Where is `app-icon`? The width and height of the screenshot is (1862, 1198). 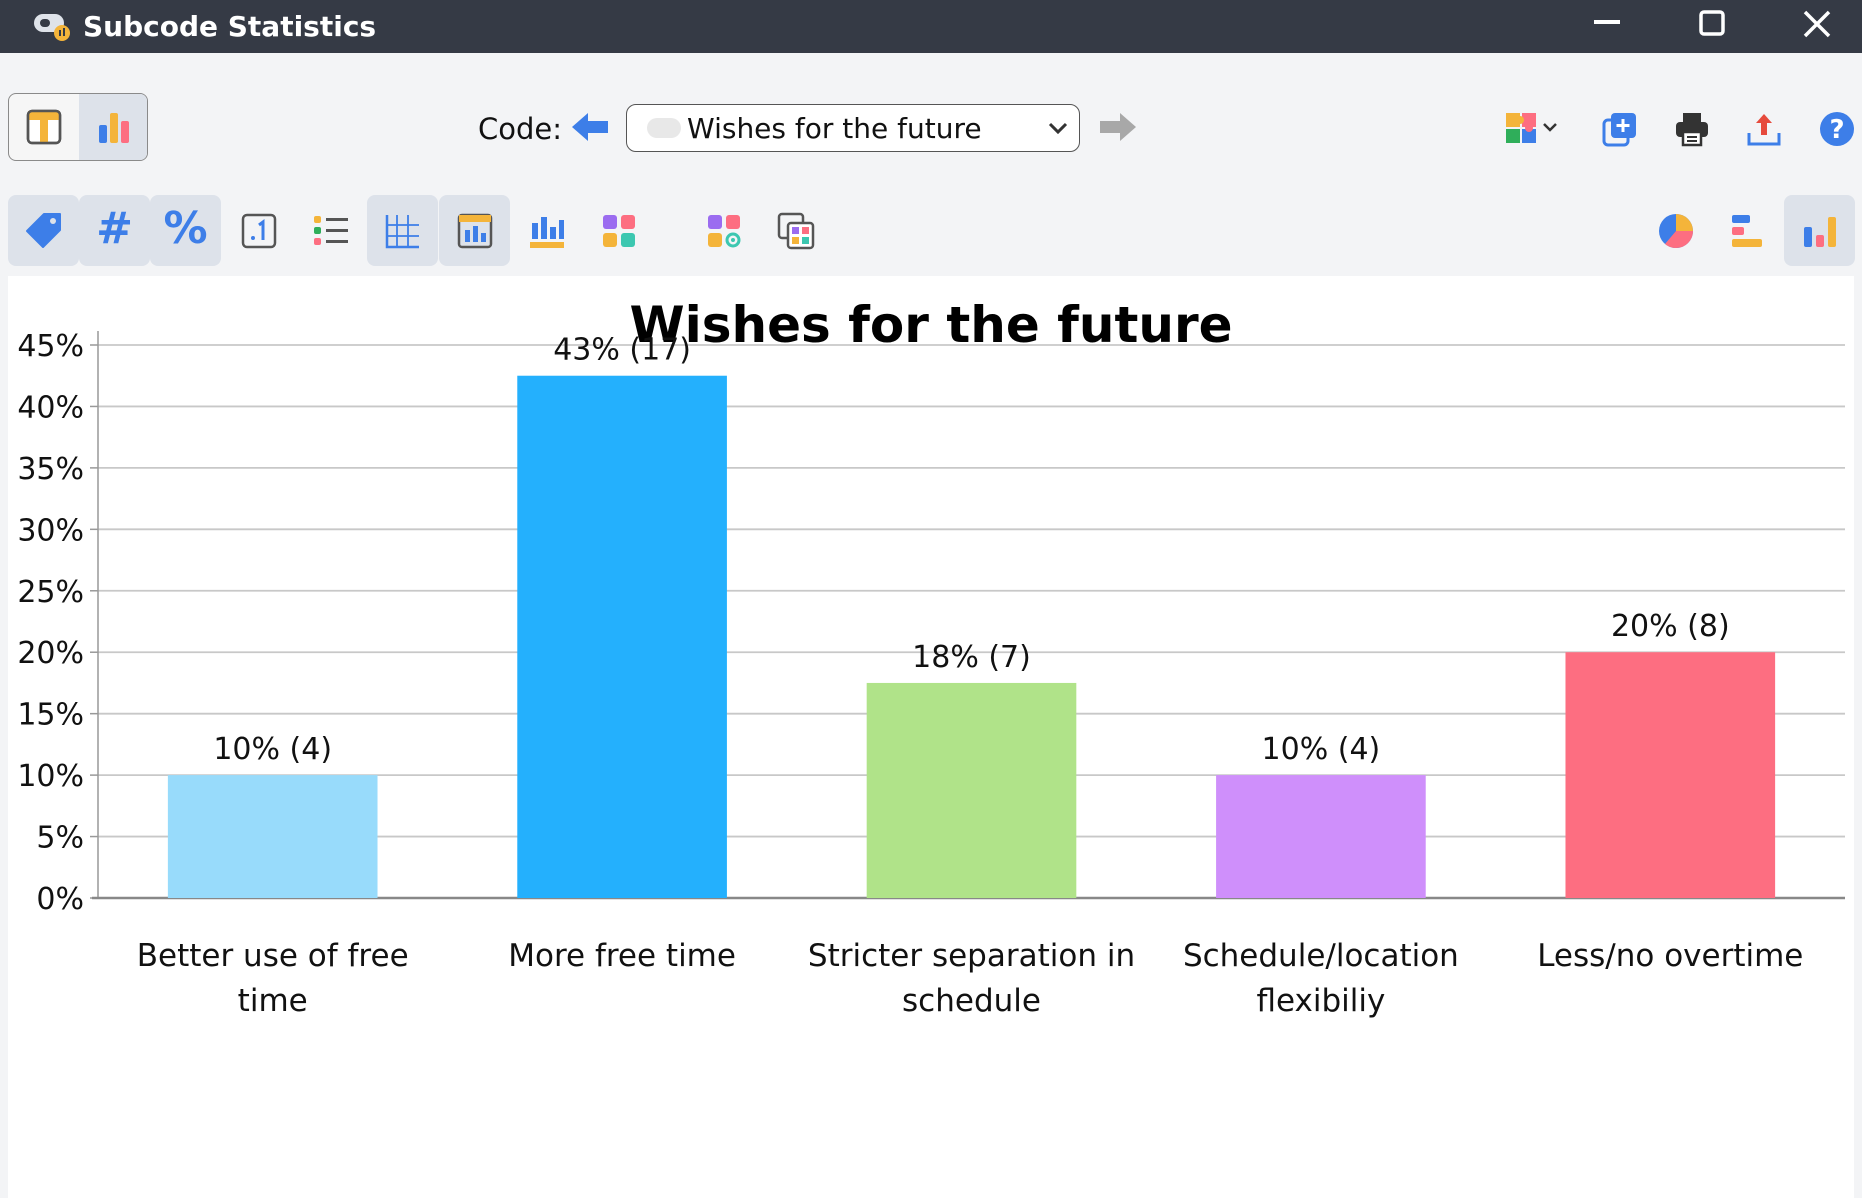 app-icon is located at coordinates (52, 26).